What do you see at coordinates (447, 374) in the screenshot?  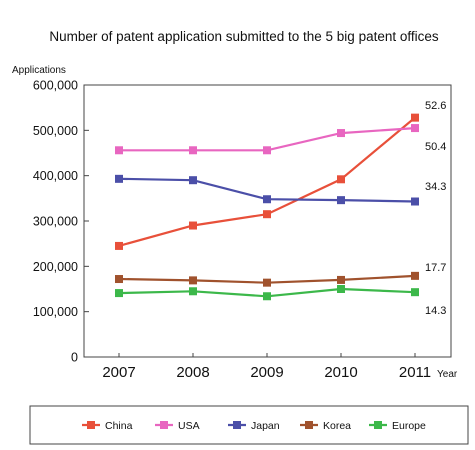 I see `x-axis-label: Year` at bounding box center [447, 374].